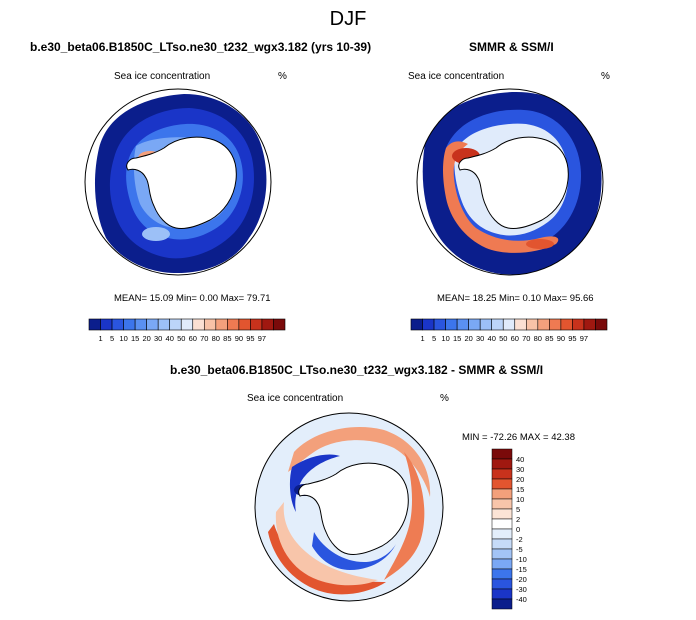 This screenshot has height=620, width=696. Describe the element at coordinates (518, 519) in the screenshot. I see `colorbar-tick-label: 2` at that location.